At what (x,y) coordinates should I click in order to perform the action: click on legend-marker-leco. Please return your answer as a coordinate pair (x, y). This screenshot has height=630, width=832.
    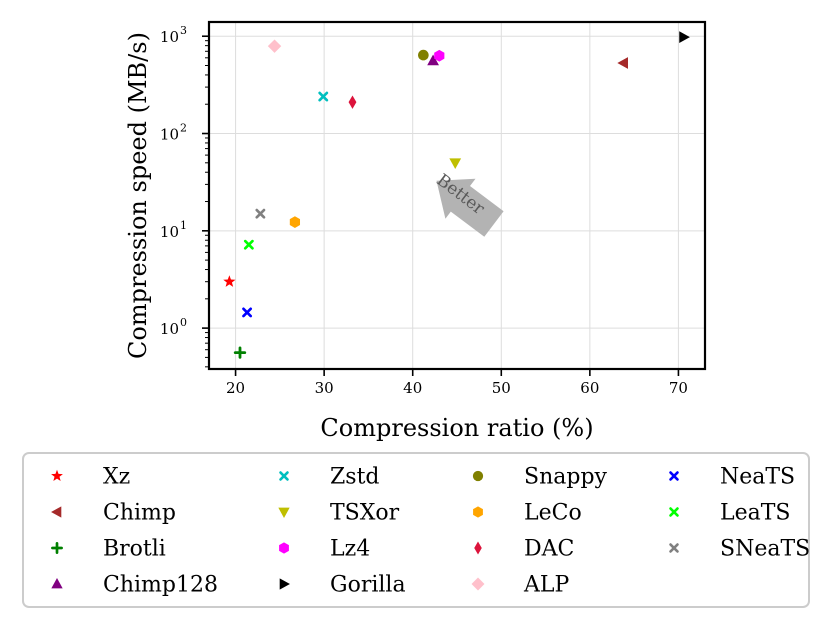
    Looking at the image, I should click on (478, 512).